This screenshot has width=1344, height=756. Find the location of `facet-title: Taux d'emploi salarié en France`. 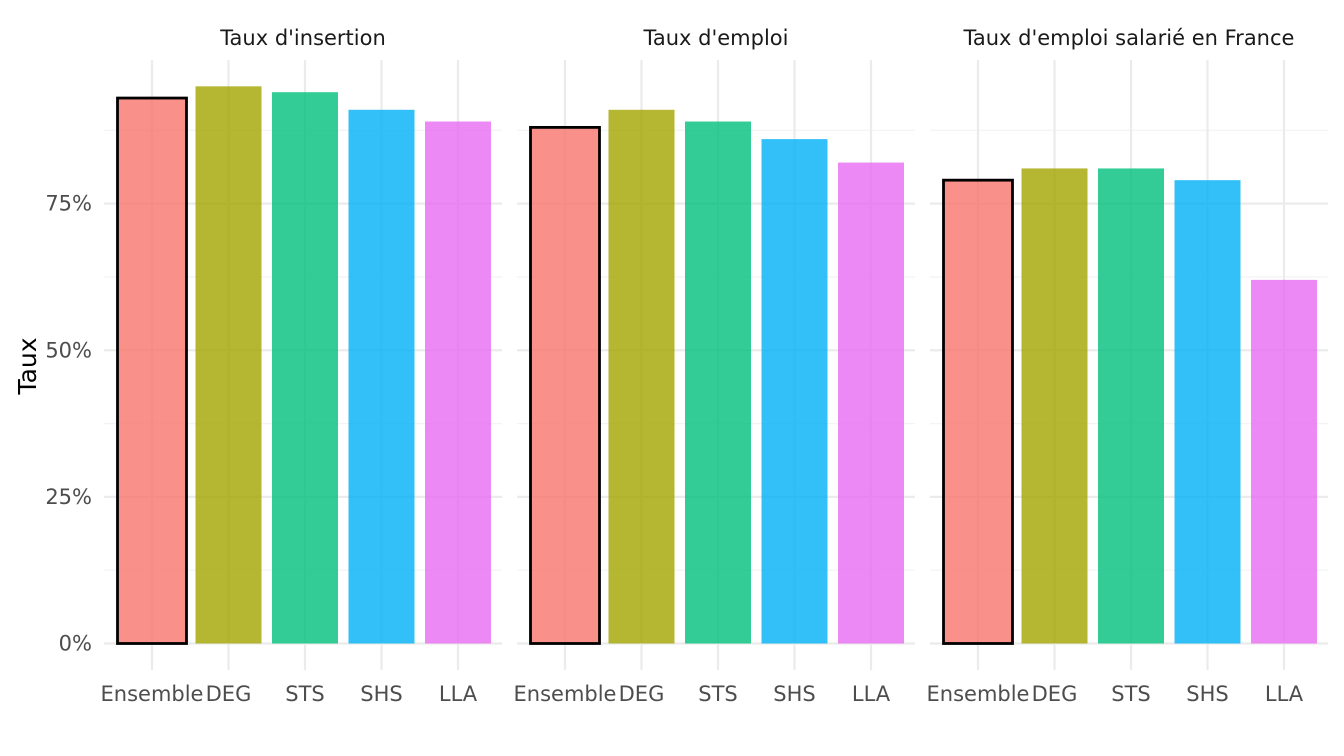

facet-title: Taux d'emploi salarié en France is located at coordinates (1129, 38).